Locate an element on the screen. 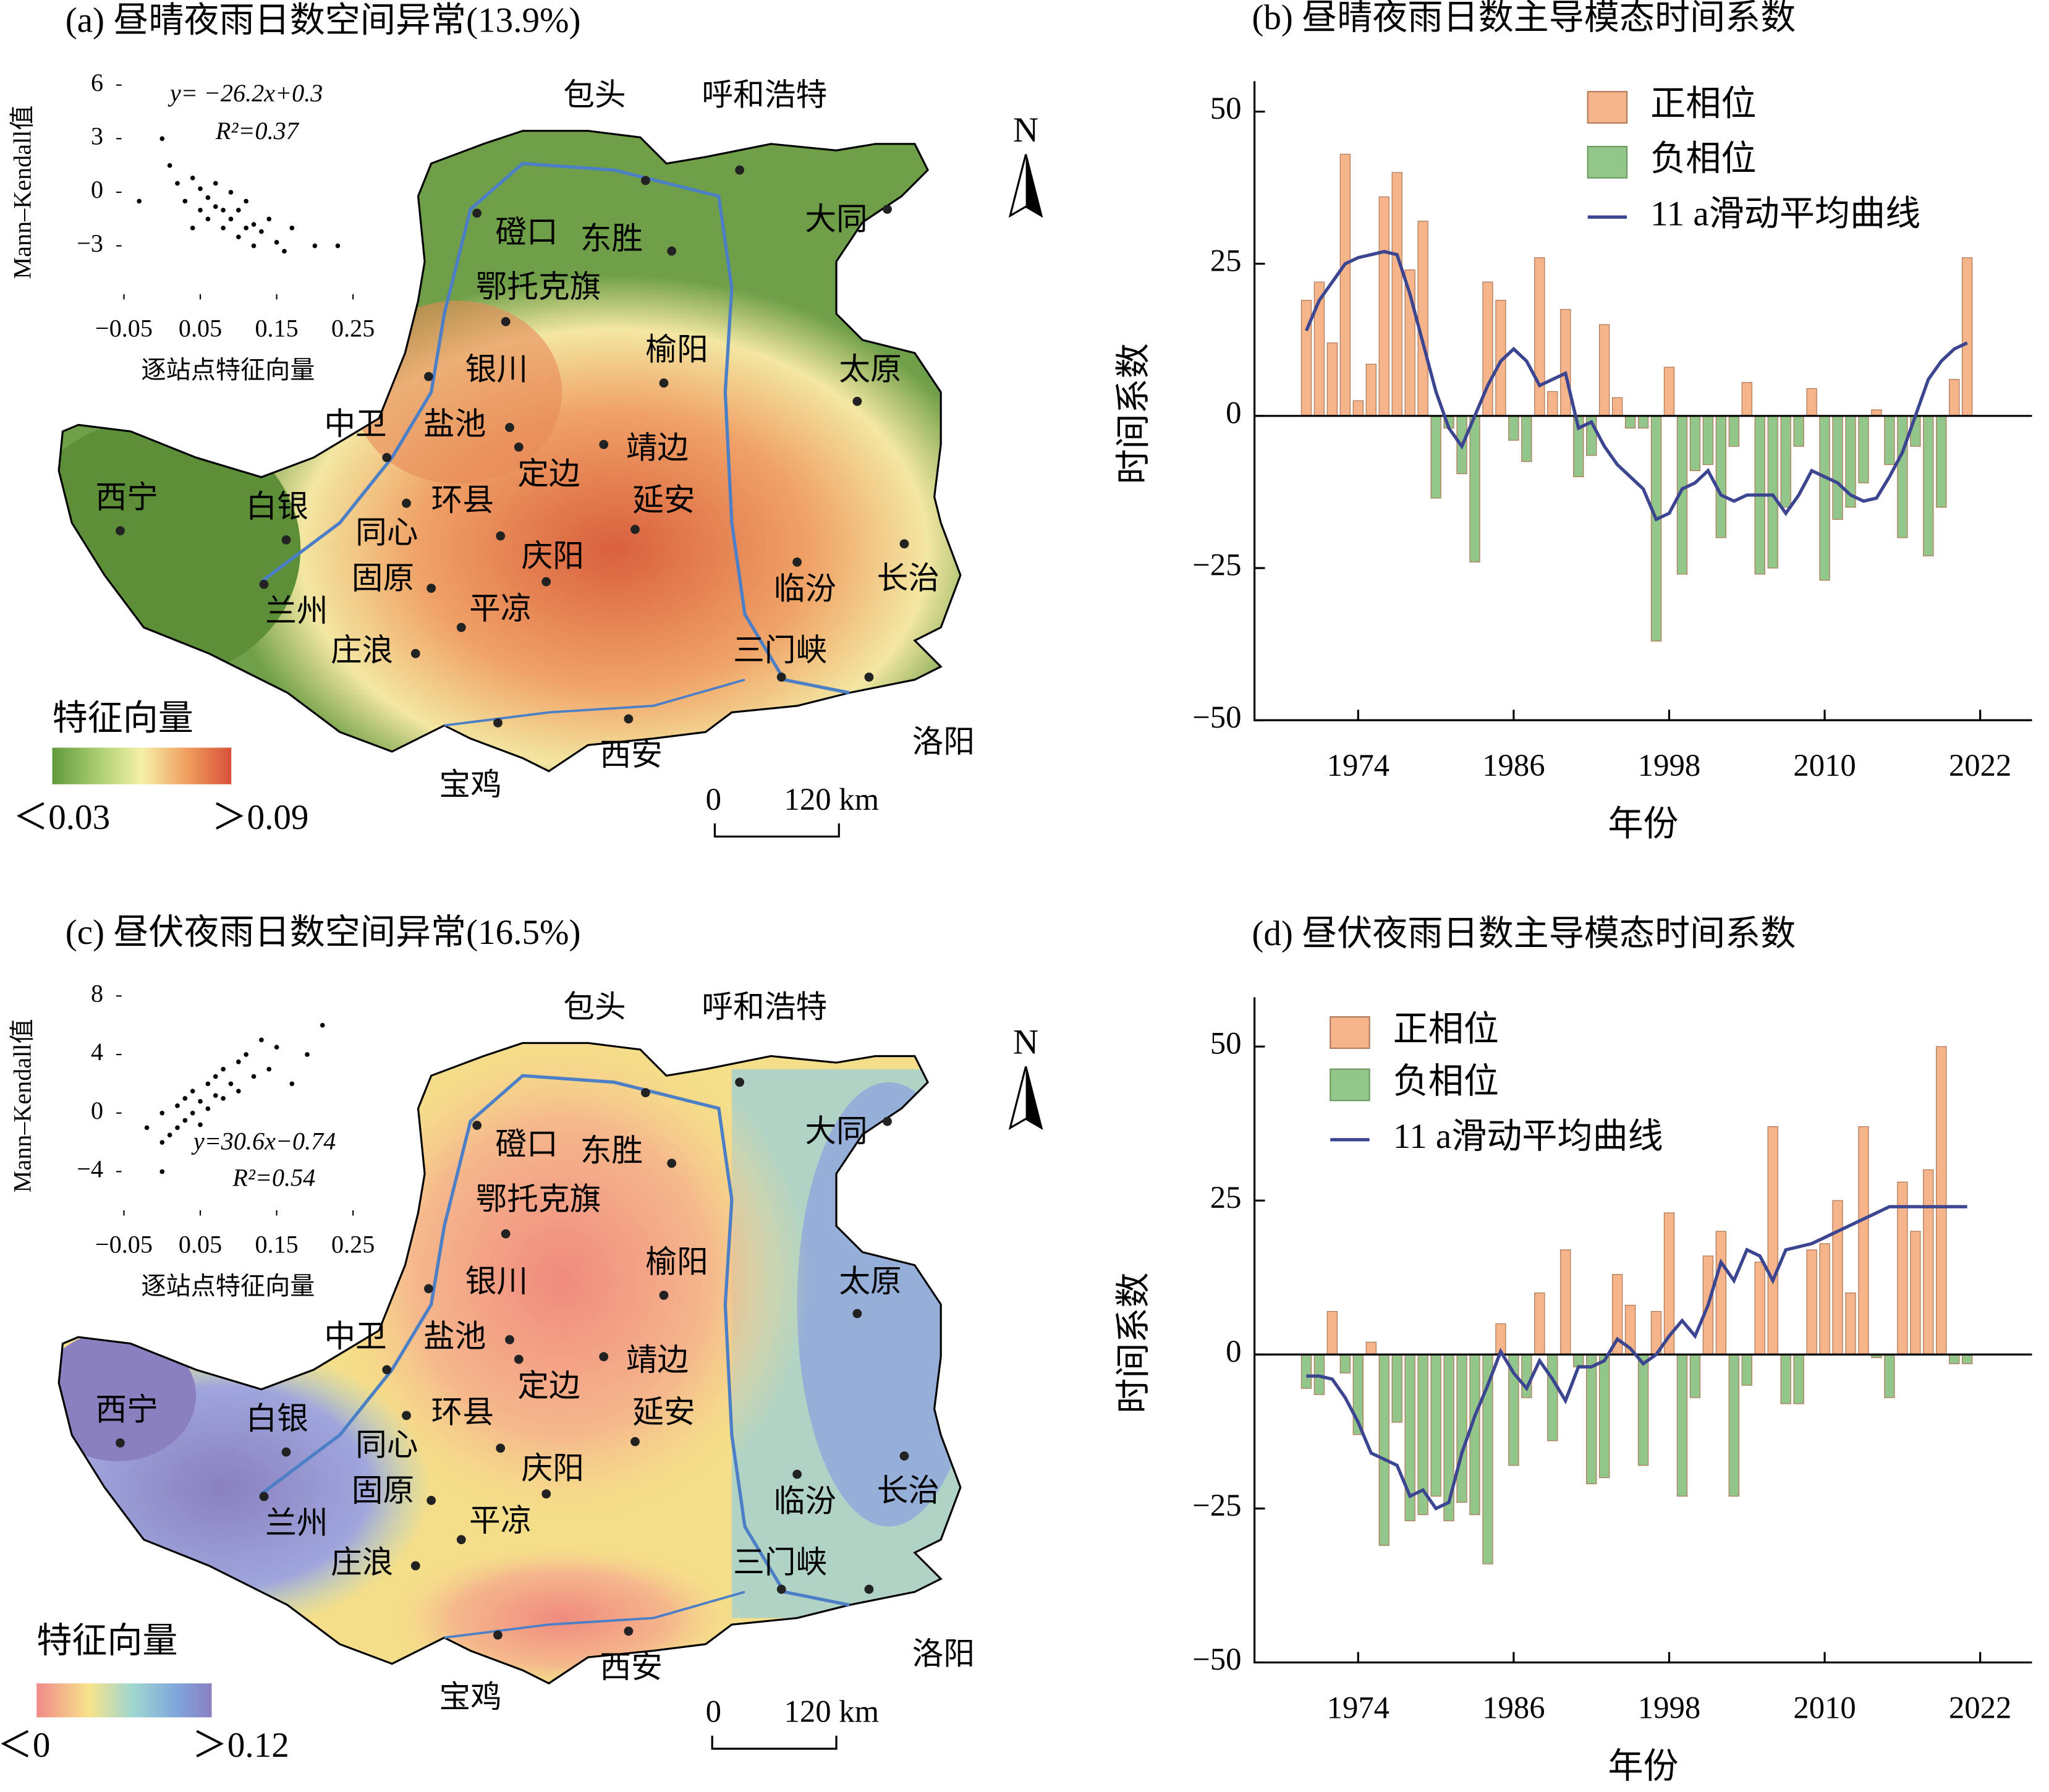  city-label: 银川 is located at coordinates (496, 1281).